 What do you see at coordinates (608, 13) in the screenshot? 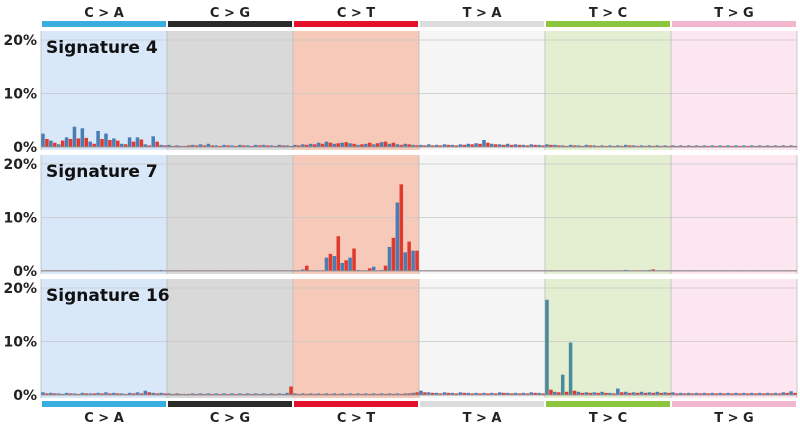
I see `top-mutation-label: T > C` at bounding box center [608, 13].